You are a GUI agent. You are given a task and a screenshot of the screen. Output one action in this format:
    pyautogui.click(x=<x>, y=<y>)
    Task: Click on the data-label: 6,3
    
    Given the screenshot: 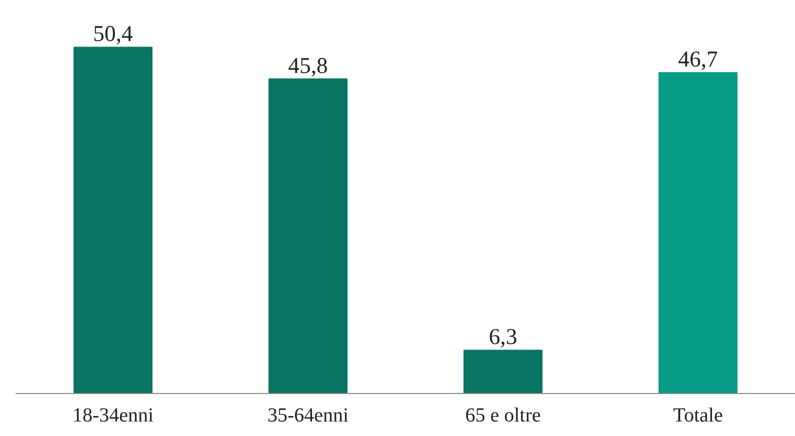 What is the action you would take?
    pyautogui.click(x=503, y=337)
    